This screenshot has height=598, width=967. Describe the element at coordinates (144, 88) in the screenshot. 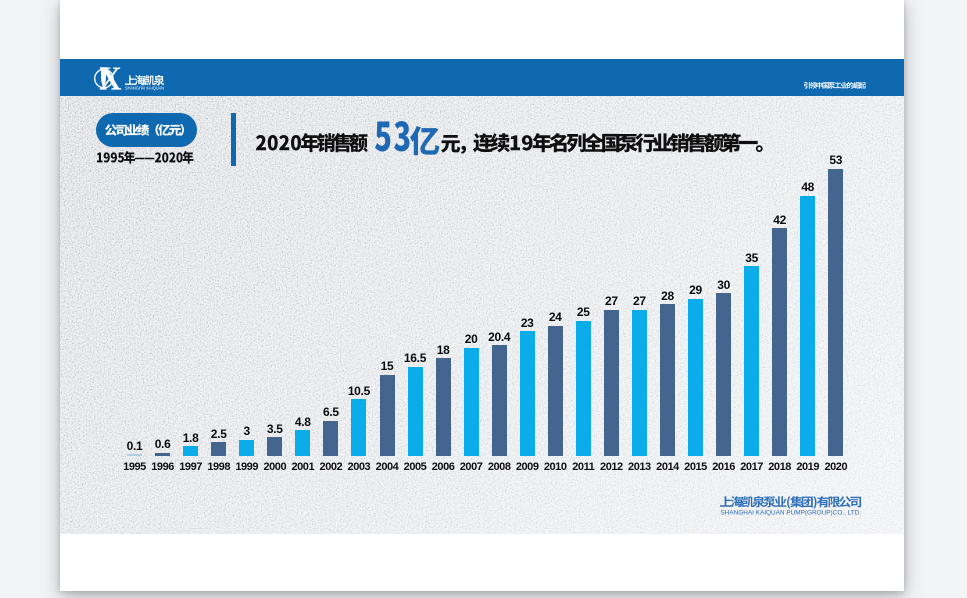

I see `svg-text: SHANGHAI KAIQUAN` at that location.